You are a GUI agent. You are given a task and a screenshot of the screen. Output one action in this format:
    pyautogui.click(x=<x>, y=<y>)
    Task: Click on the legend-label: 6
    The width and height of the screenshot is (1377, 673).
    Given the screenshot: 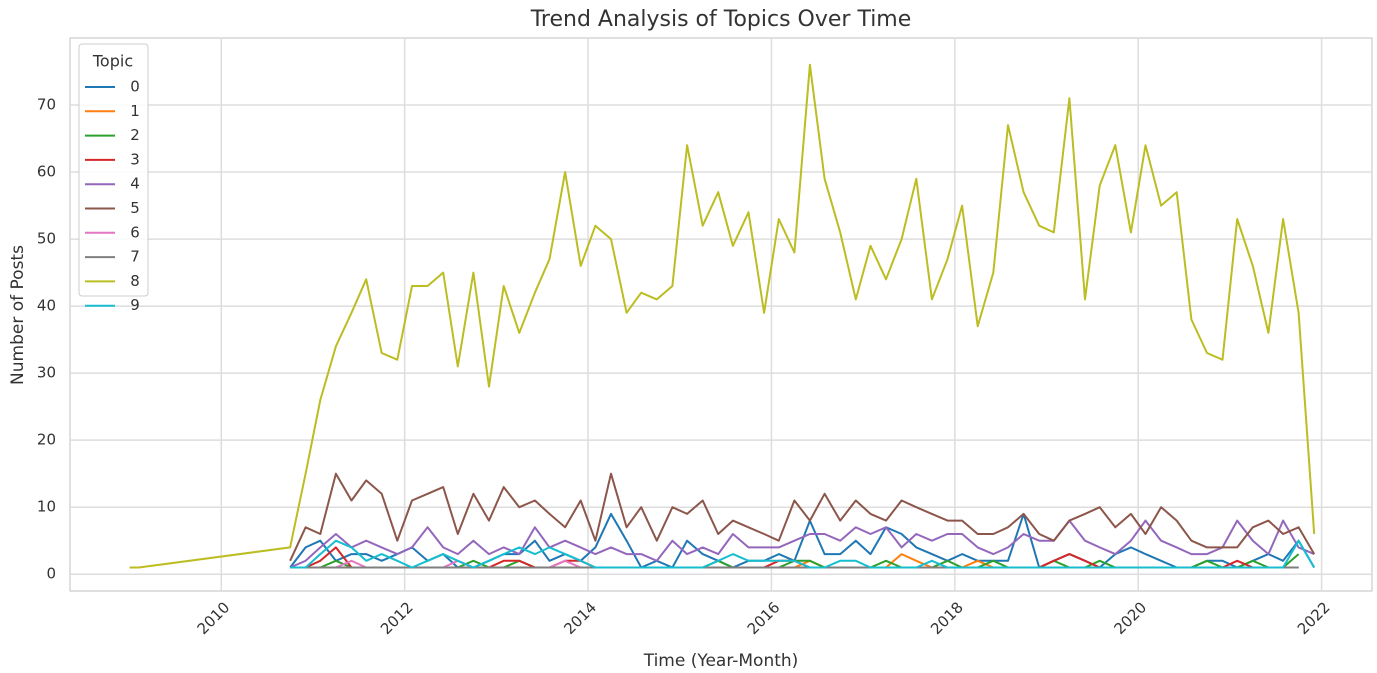 What is the action you would take?
    pyautogui.click(x=135, y=232)
    